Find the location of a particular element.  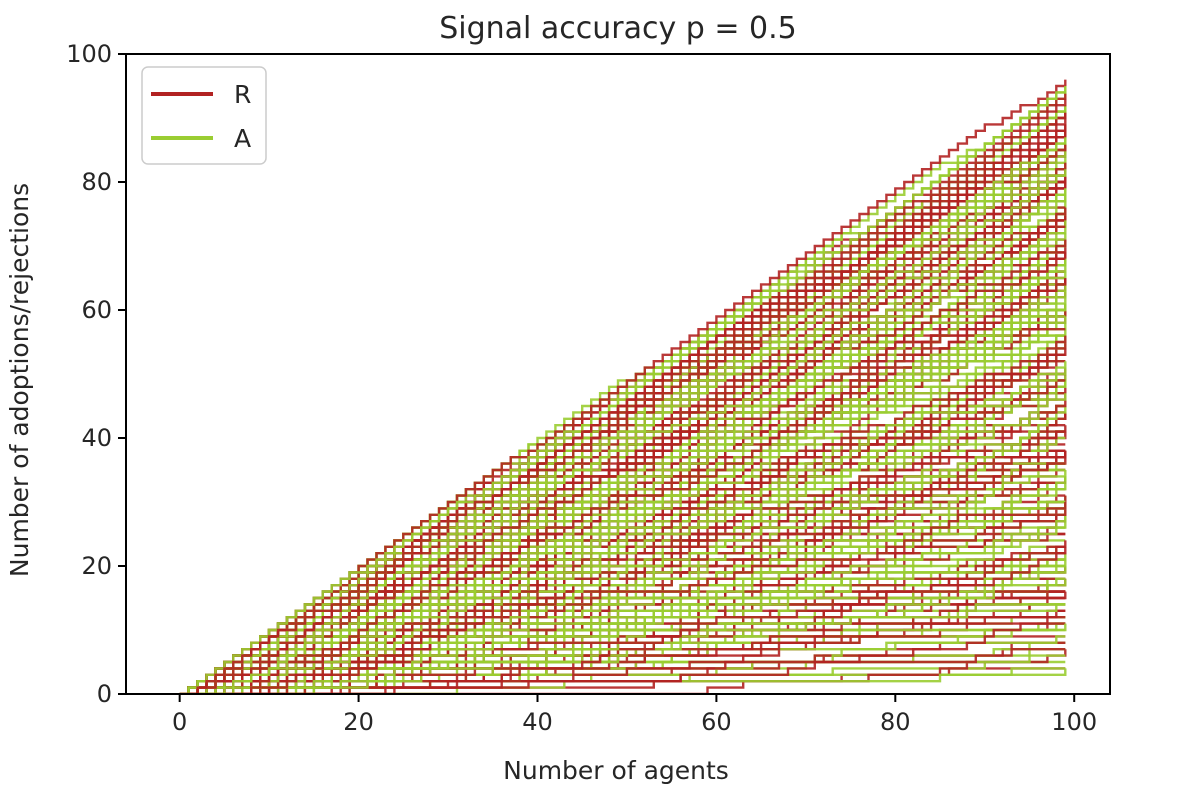

x-tick-label: 20 is located at coordinates (358, 722).